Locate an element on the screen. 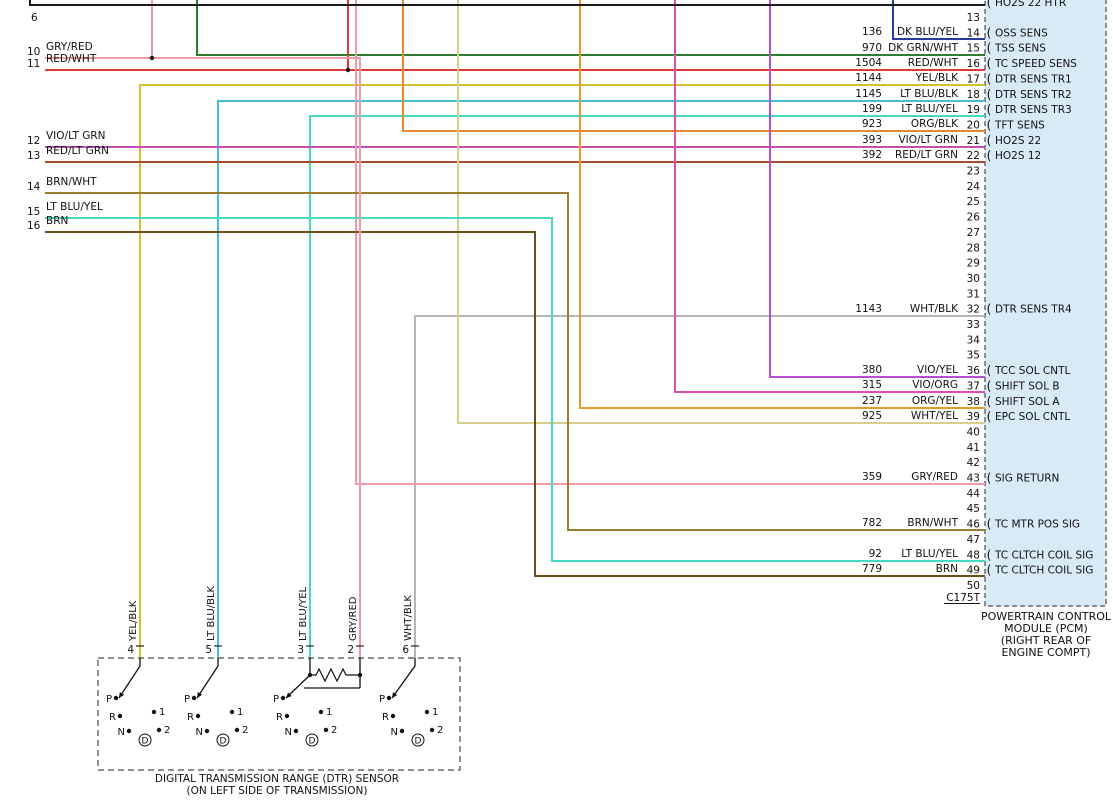 The width and height of the screenshot is (1113, 811). pcm-connector-id: C175T is located at coordinates (963, 598).